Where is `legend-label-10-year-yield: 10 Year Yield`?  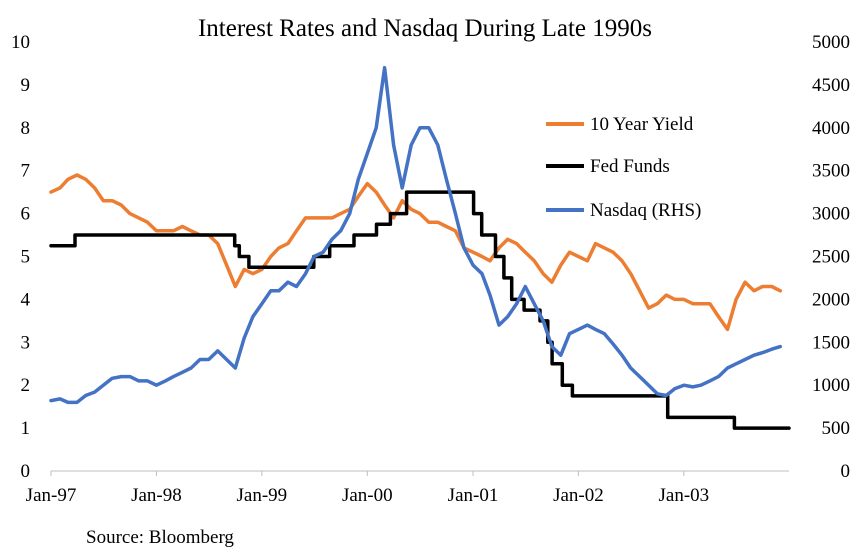
legend-label-10-year-yield: 10 Year Yield is located at coordinates (642, 124).